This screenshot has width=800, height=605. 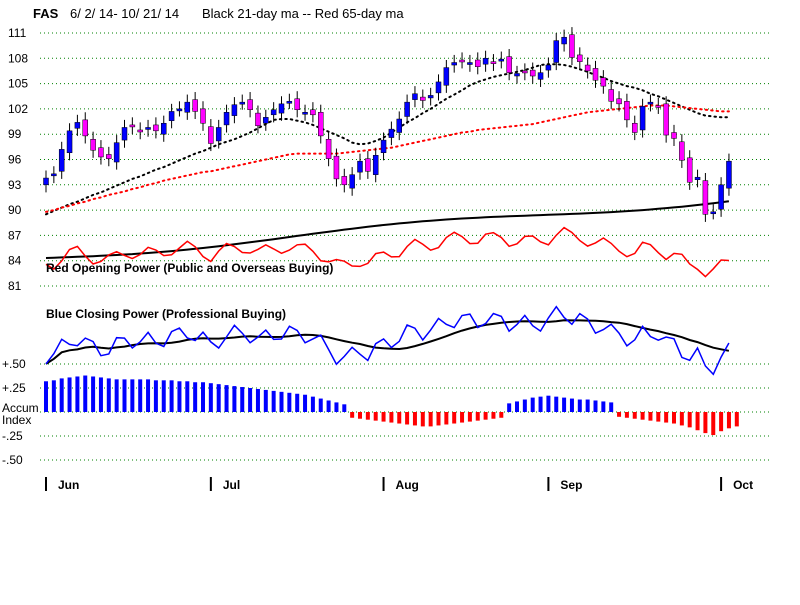 What do you see at coordinates (15, 134) in the screenshot?
I see `y-tick-label: 99` at bounding box center [15, 134].